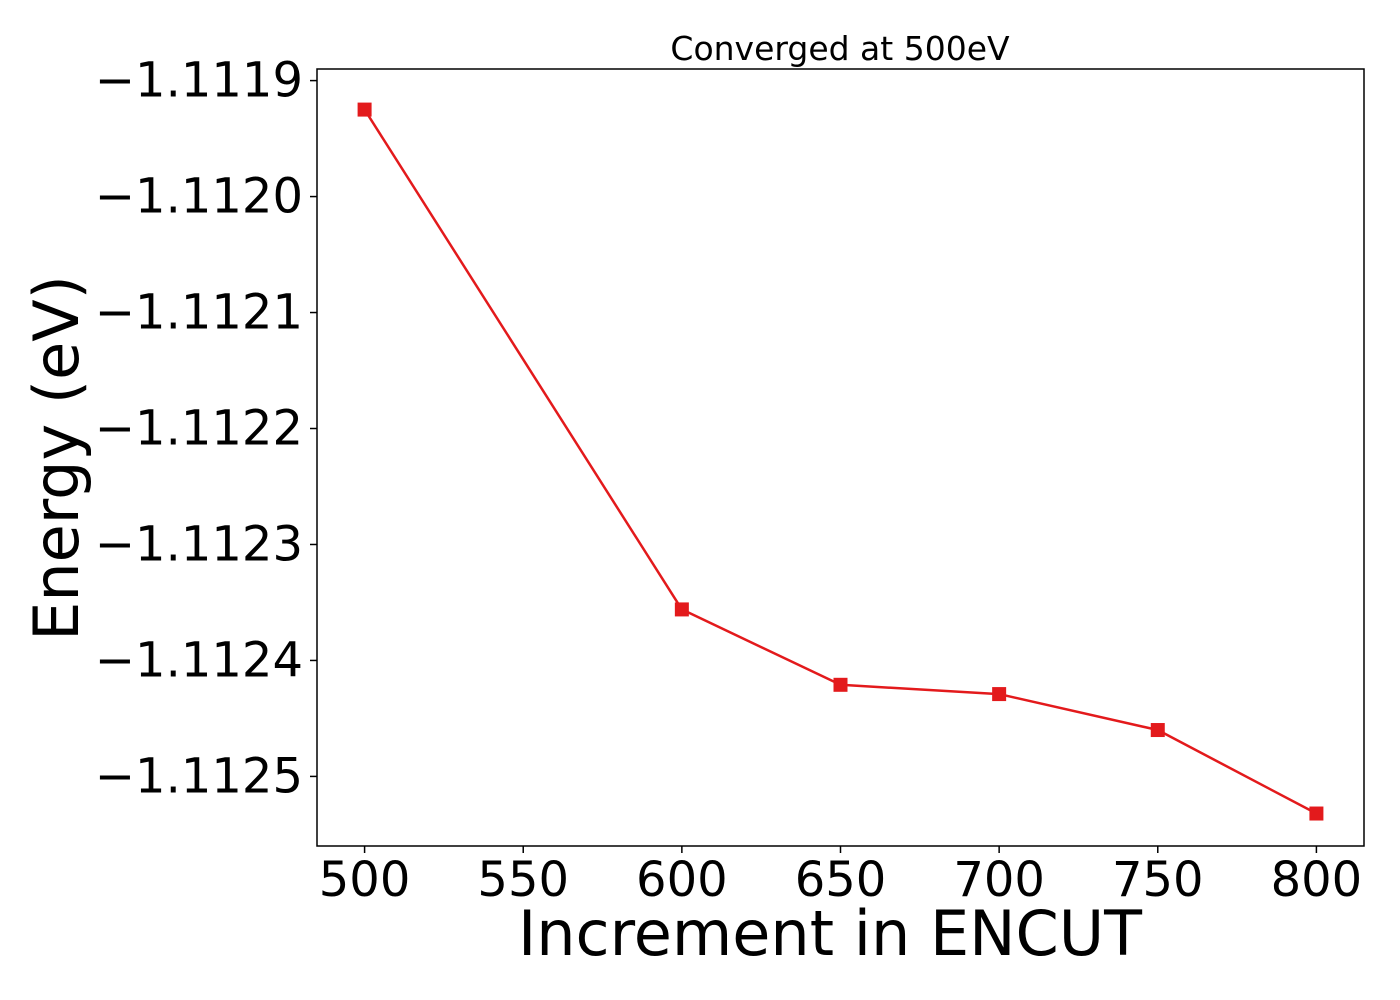 Image resolution: width=1400 pixels, height=1000 pixels. I want to click on x-tick-label: 750, so click(1158, 880).